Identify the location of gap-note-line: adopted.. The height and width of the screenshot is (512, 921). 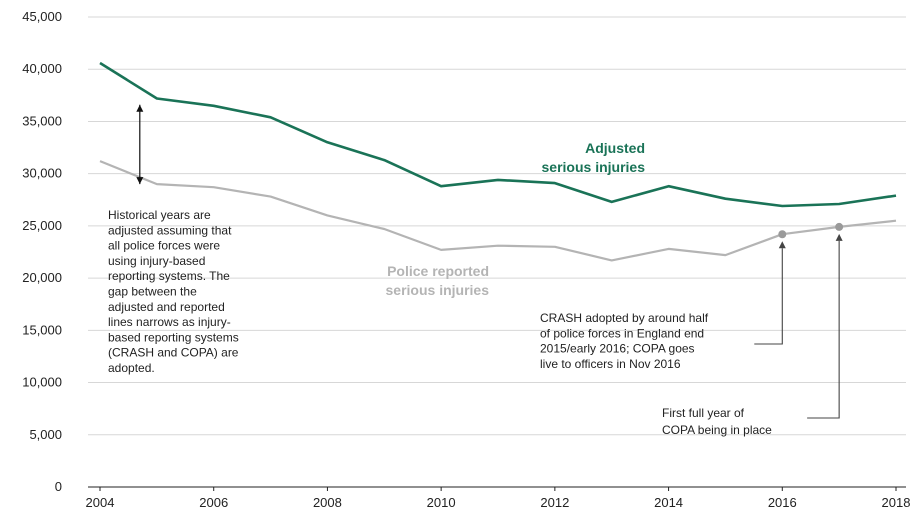
(131, 368).